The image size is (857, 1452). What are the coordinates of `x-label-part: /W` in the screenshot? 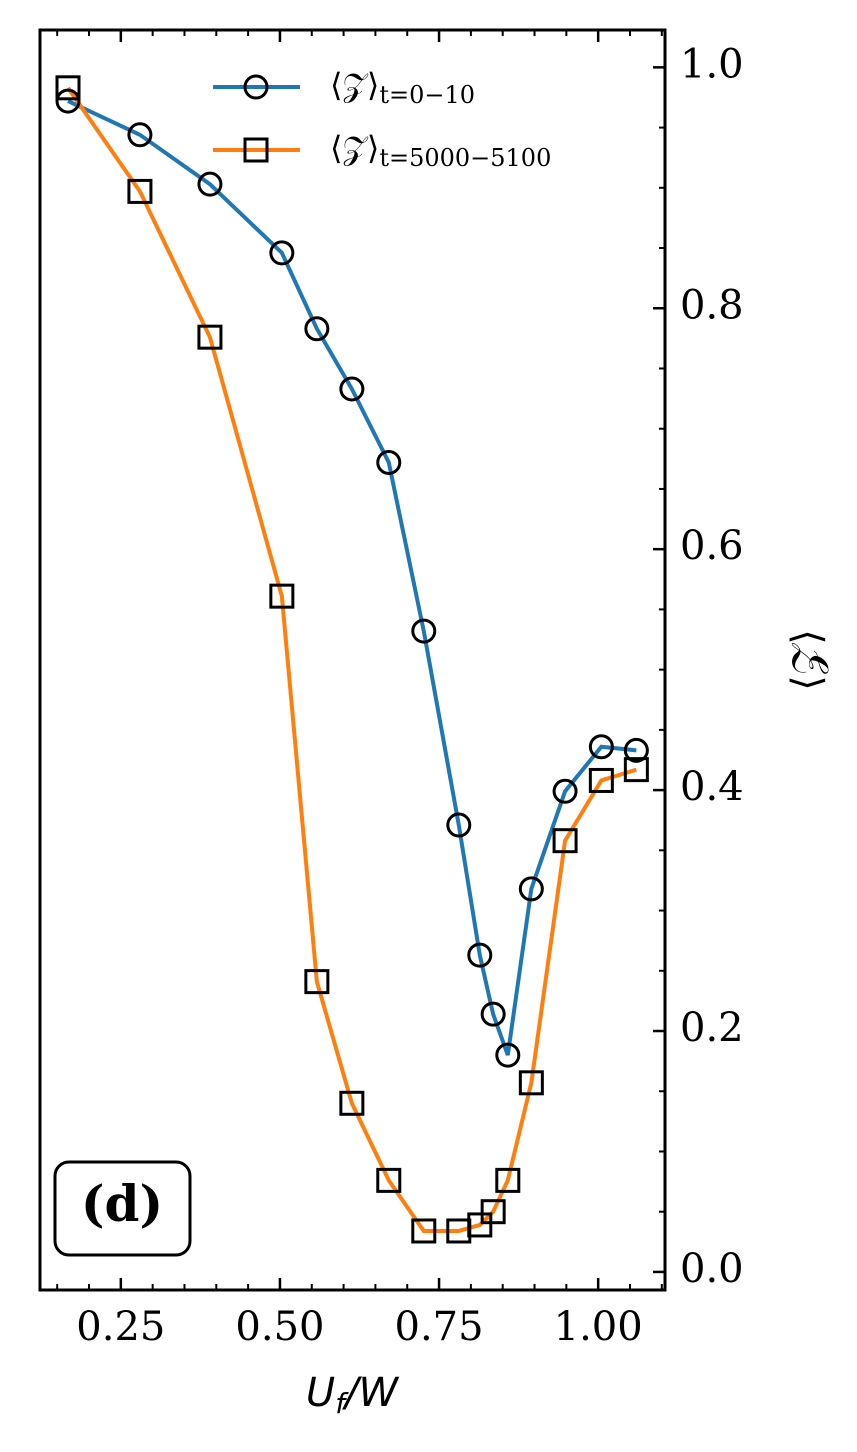 It's located at (370, 1393).